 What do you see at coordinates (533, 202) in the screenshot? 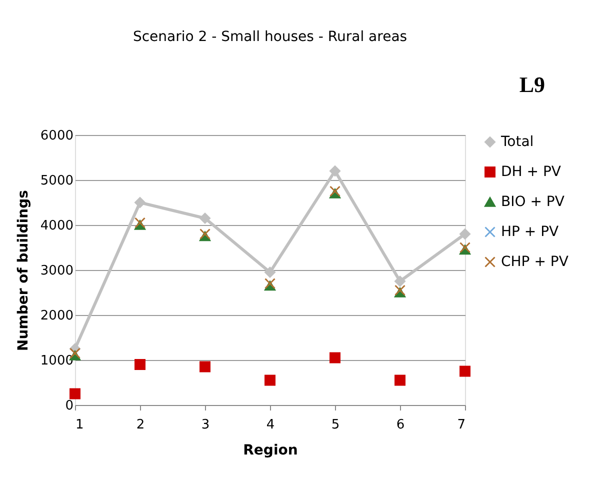
I see `legend-label: BIO + PV` at bounding box center [533, 202].